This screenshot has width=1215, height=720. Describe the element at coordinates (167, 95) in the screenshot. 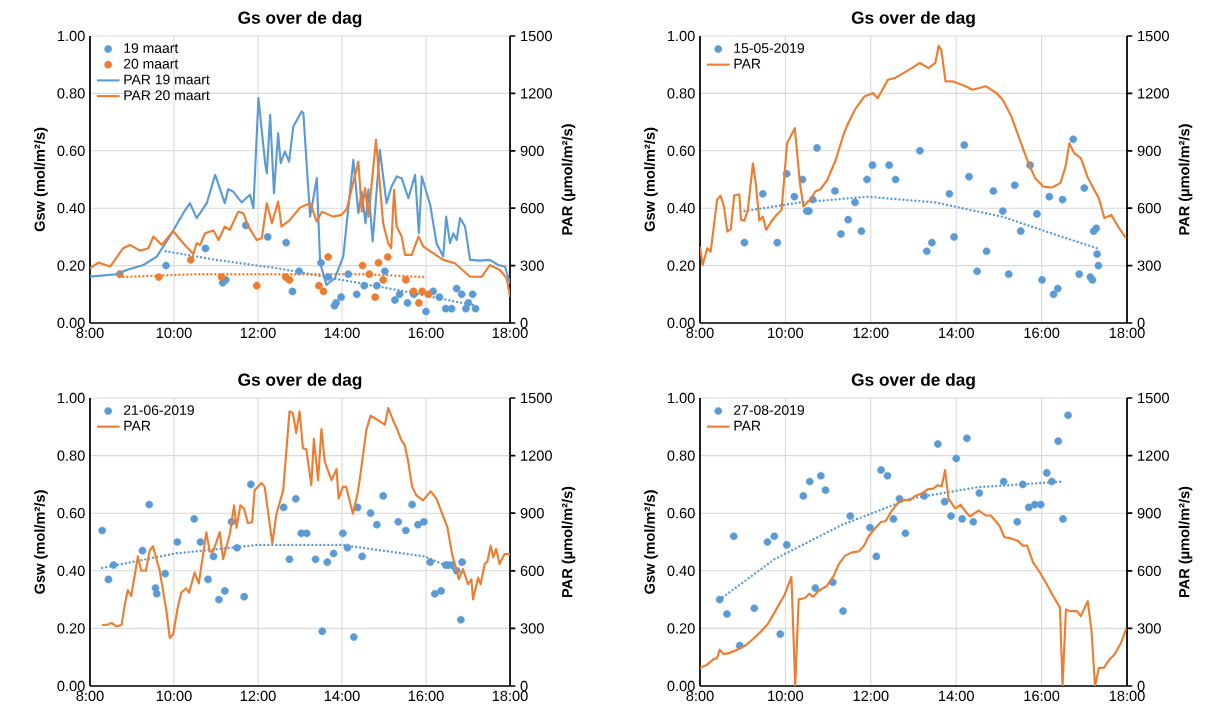

I see `legend-label: PAR 20 maart` at that location.